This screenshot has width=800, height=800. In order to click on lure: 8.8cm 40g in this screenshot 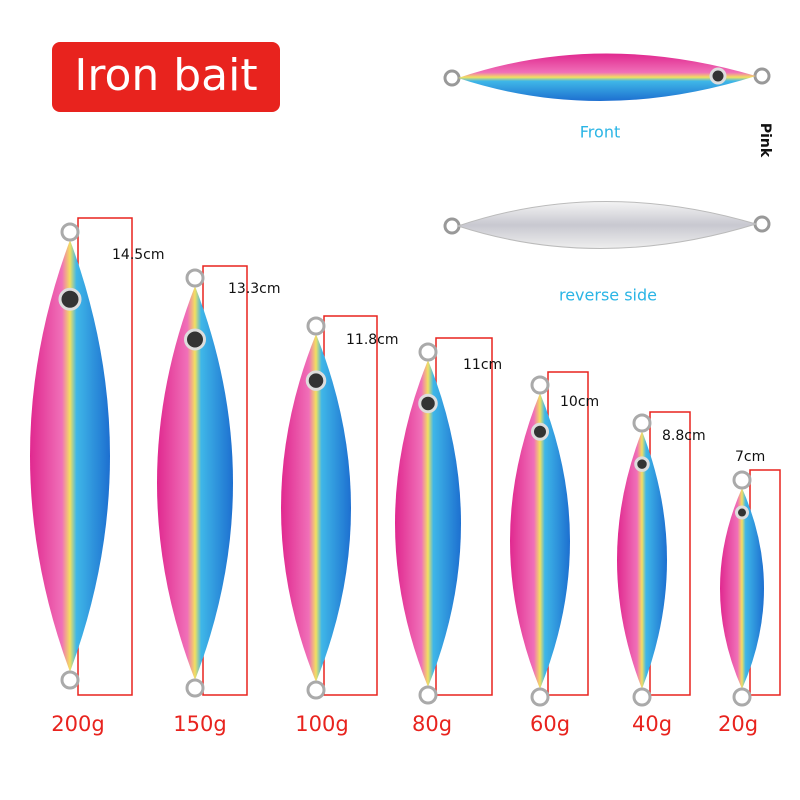, I will do `click(661, 573)`.